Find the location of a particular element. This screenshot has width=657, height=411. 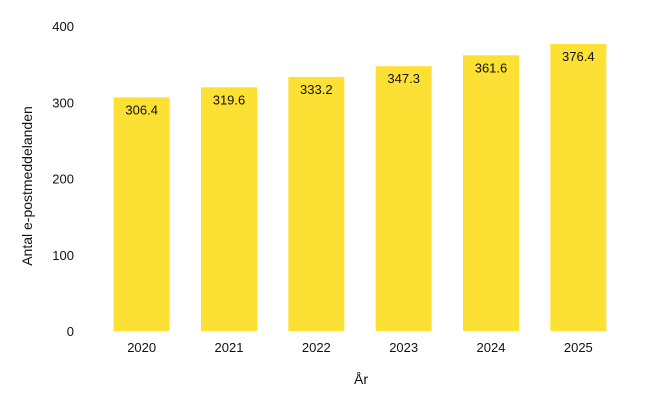

data-label-2025: 376.4 is located at coordinates (578, 56).